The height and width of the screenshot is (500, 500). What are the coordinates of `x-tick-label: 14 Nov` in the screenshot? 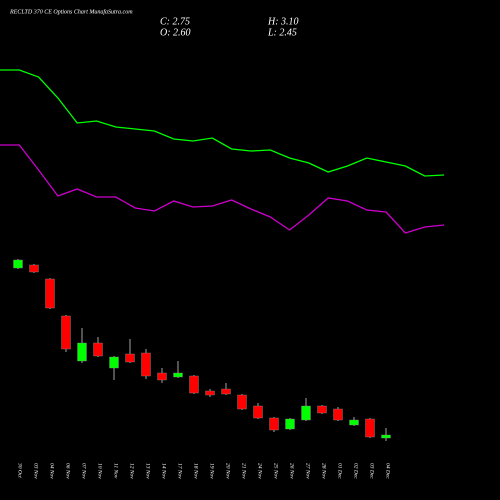 It's located at (164, 471).